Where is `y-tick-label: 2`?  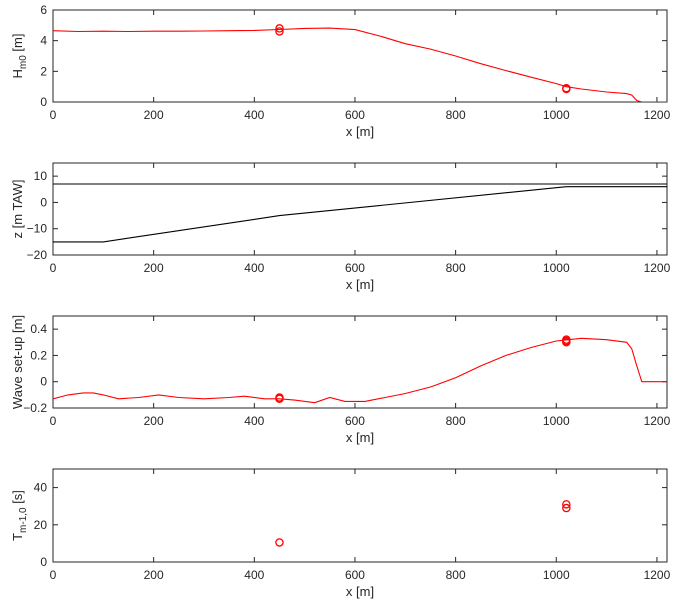
y-tick-label: 2 is located at coordinates (43, 71).